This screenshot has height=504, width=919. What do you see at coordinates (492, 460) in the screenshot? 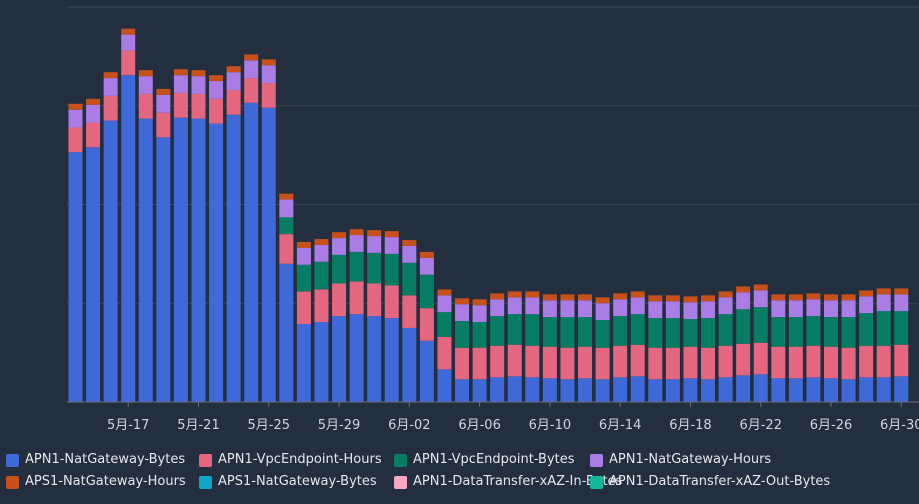
I see `legend-item: APN1-VpcEndpoint-Bytes` at bounding box center [492, 460].